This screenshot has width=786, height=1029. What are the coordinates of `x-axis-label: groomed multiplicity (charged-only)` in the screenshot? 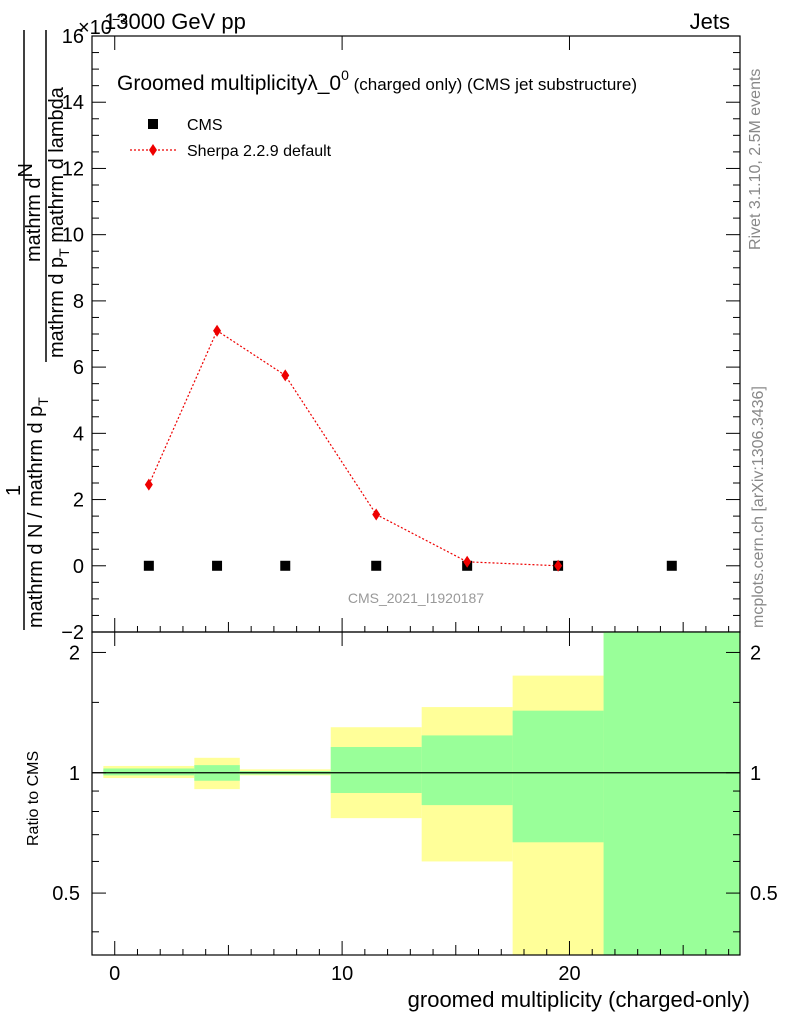 It's located at (579, 999).